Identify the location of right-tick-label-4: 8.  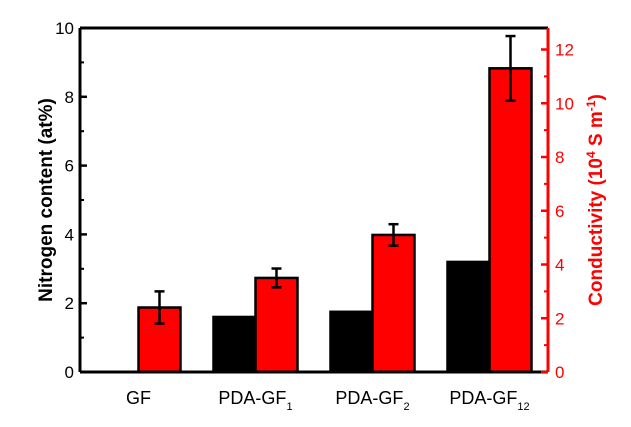
(559, 157).